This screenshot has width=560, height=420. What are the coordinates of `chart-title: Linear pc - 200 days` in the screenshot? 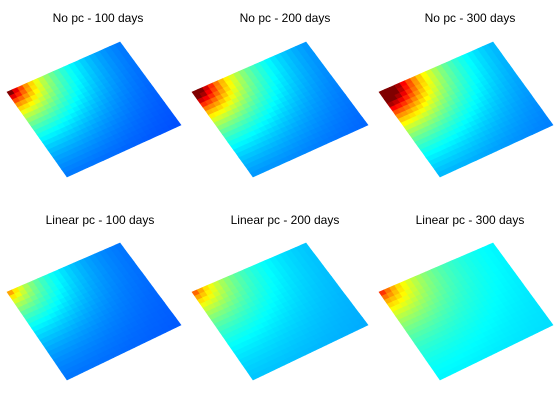 It's located at (285, 220).